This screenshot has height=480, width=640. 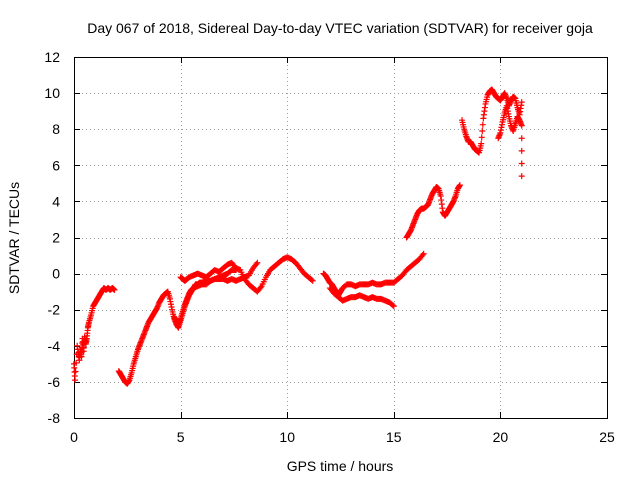 What do you see at coordinates (394, 437) in the screenshot?
I see `x-tick-label: 15` at bounding box center [394, 437].